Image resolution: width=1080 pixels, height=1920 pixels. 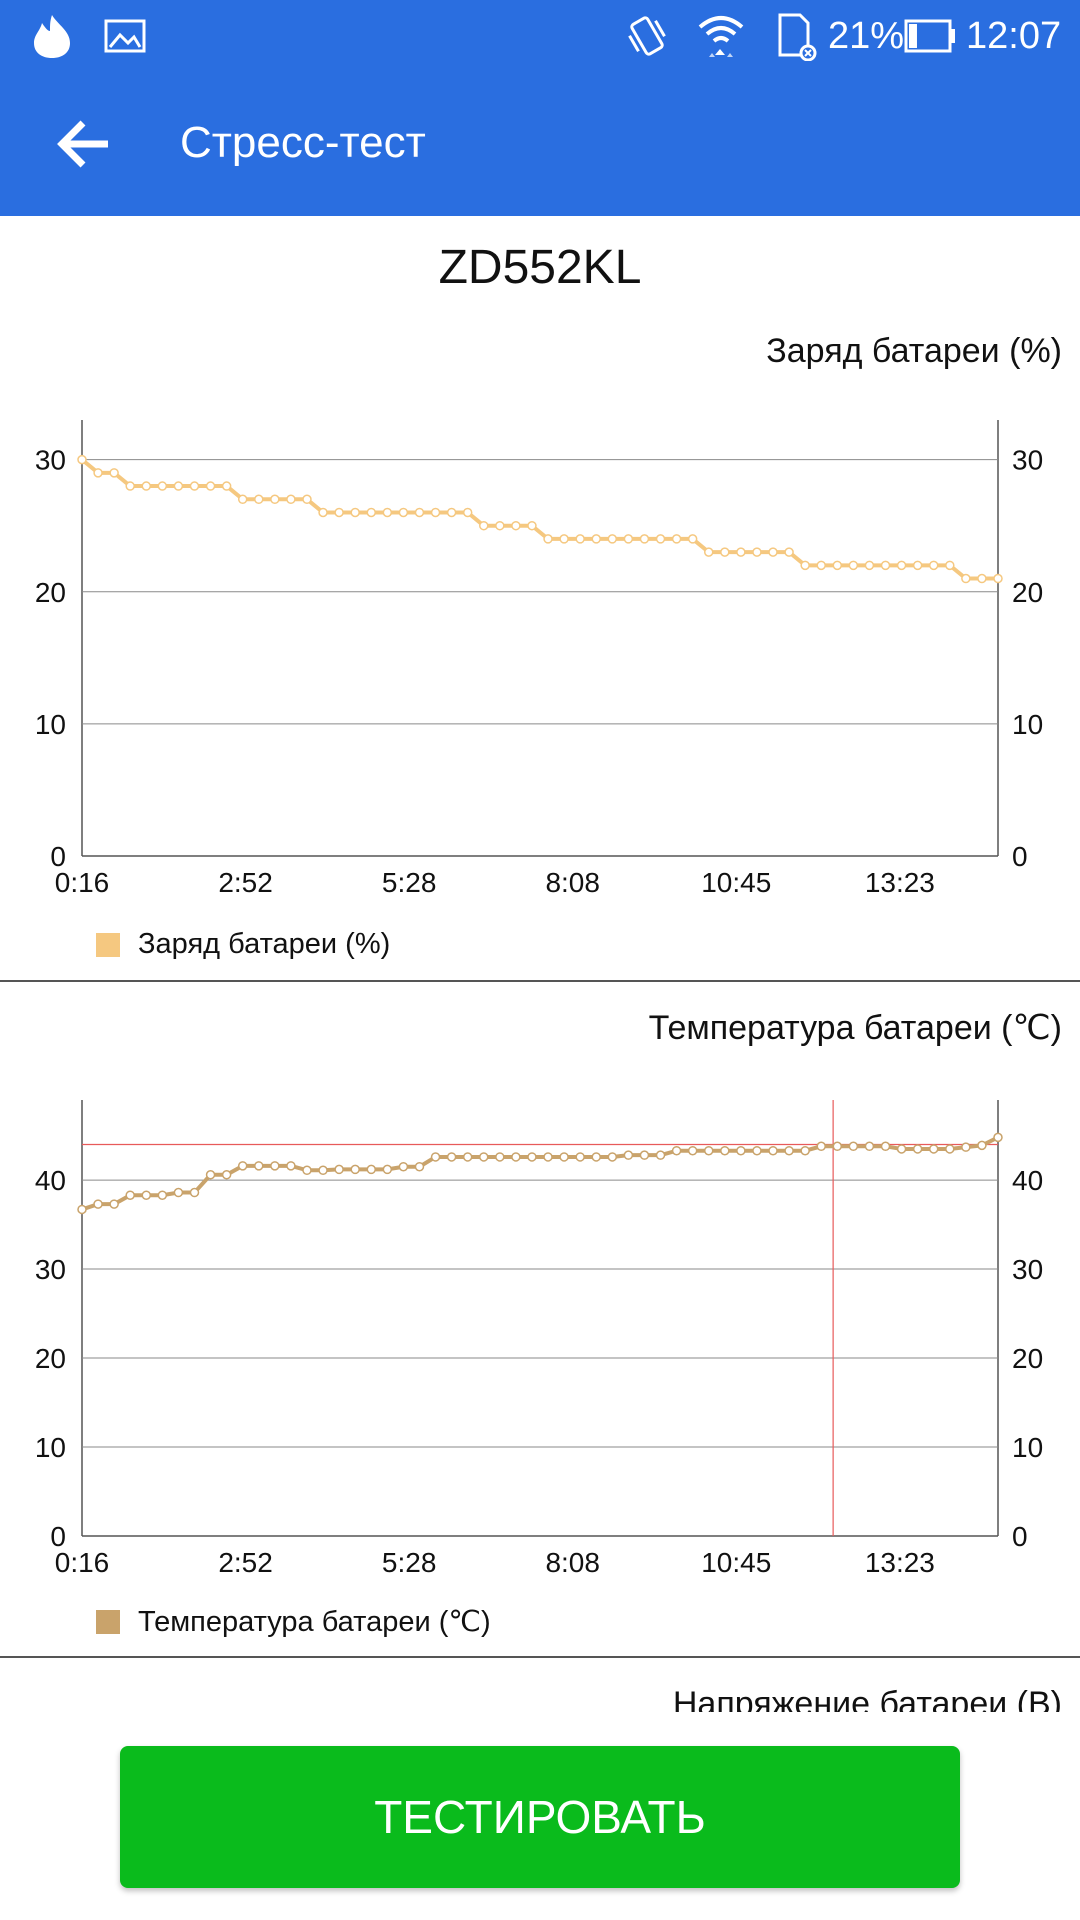 What do you see at coordinates (1027, 1447) in the screenshot?
I see `y-tick-label-right: 10` at bounding box center [1027, 1447].